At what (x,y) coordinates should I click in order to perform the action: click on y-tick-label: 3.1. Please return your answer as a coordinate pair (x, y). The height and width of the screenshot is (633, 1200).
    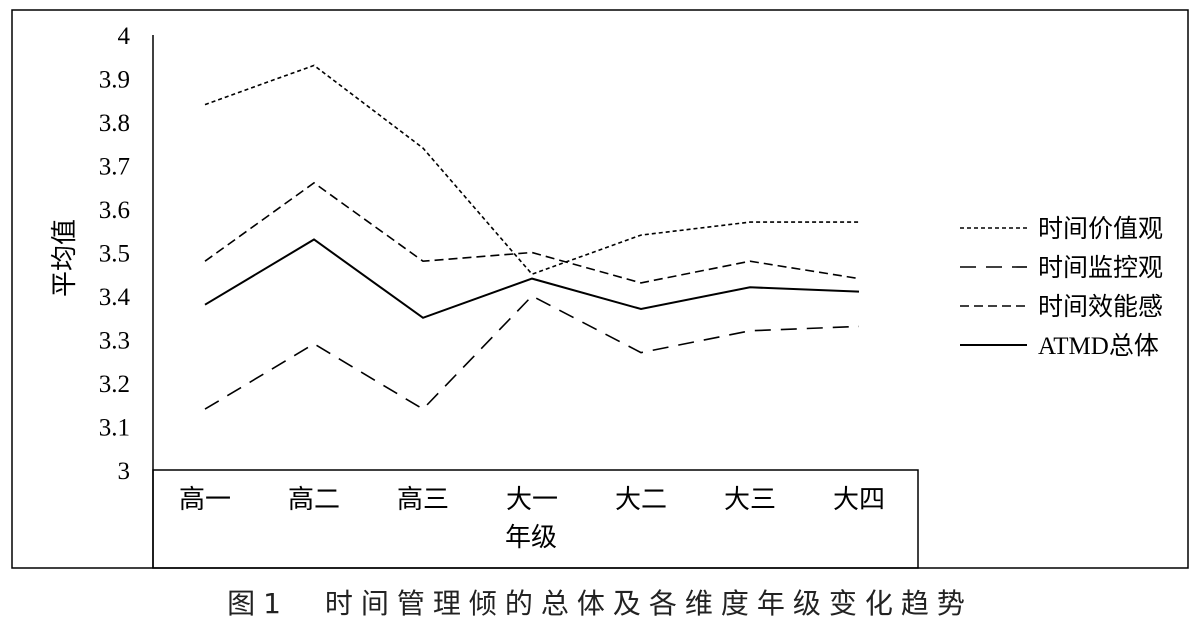
    Looking at the image, I should click on (114, 428).